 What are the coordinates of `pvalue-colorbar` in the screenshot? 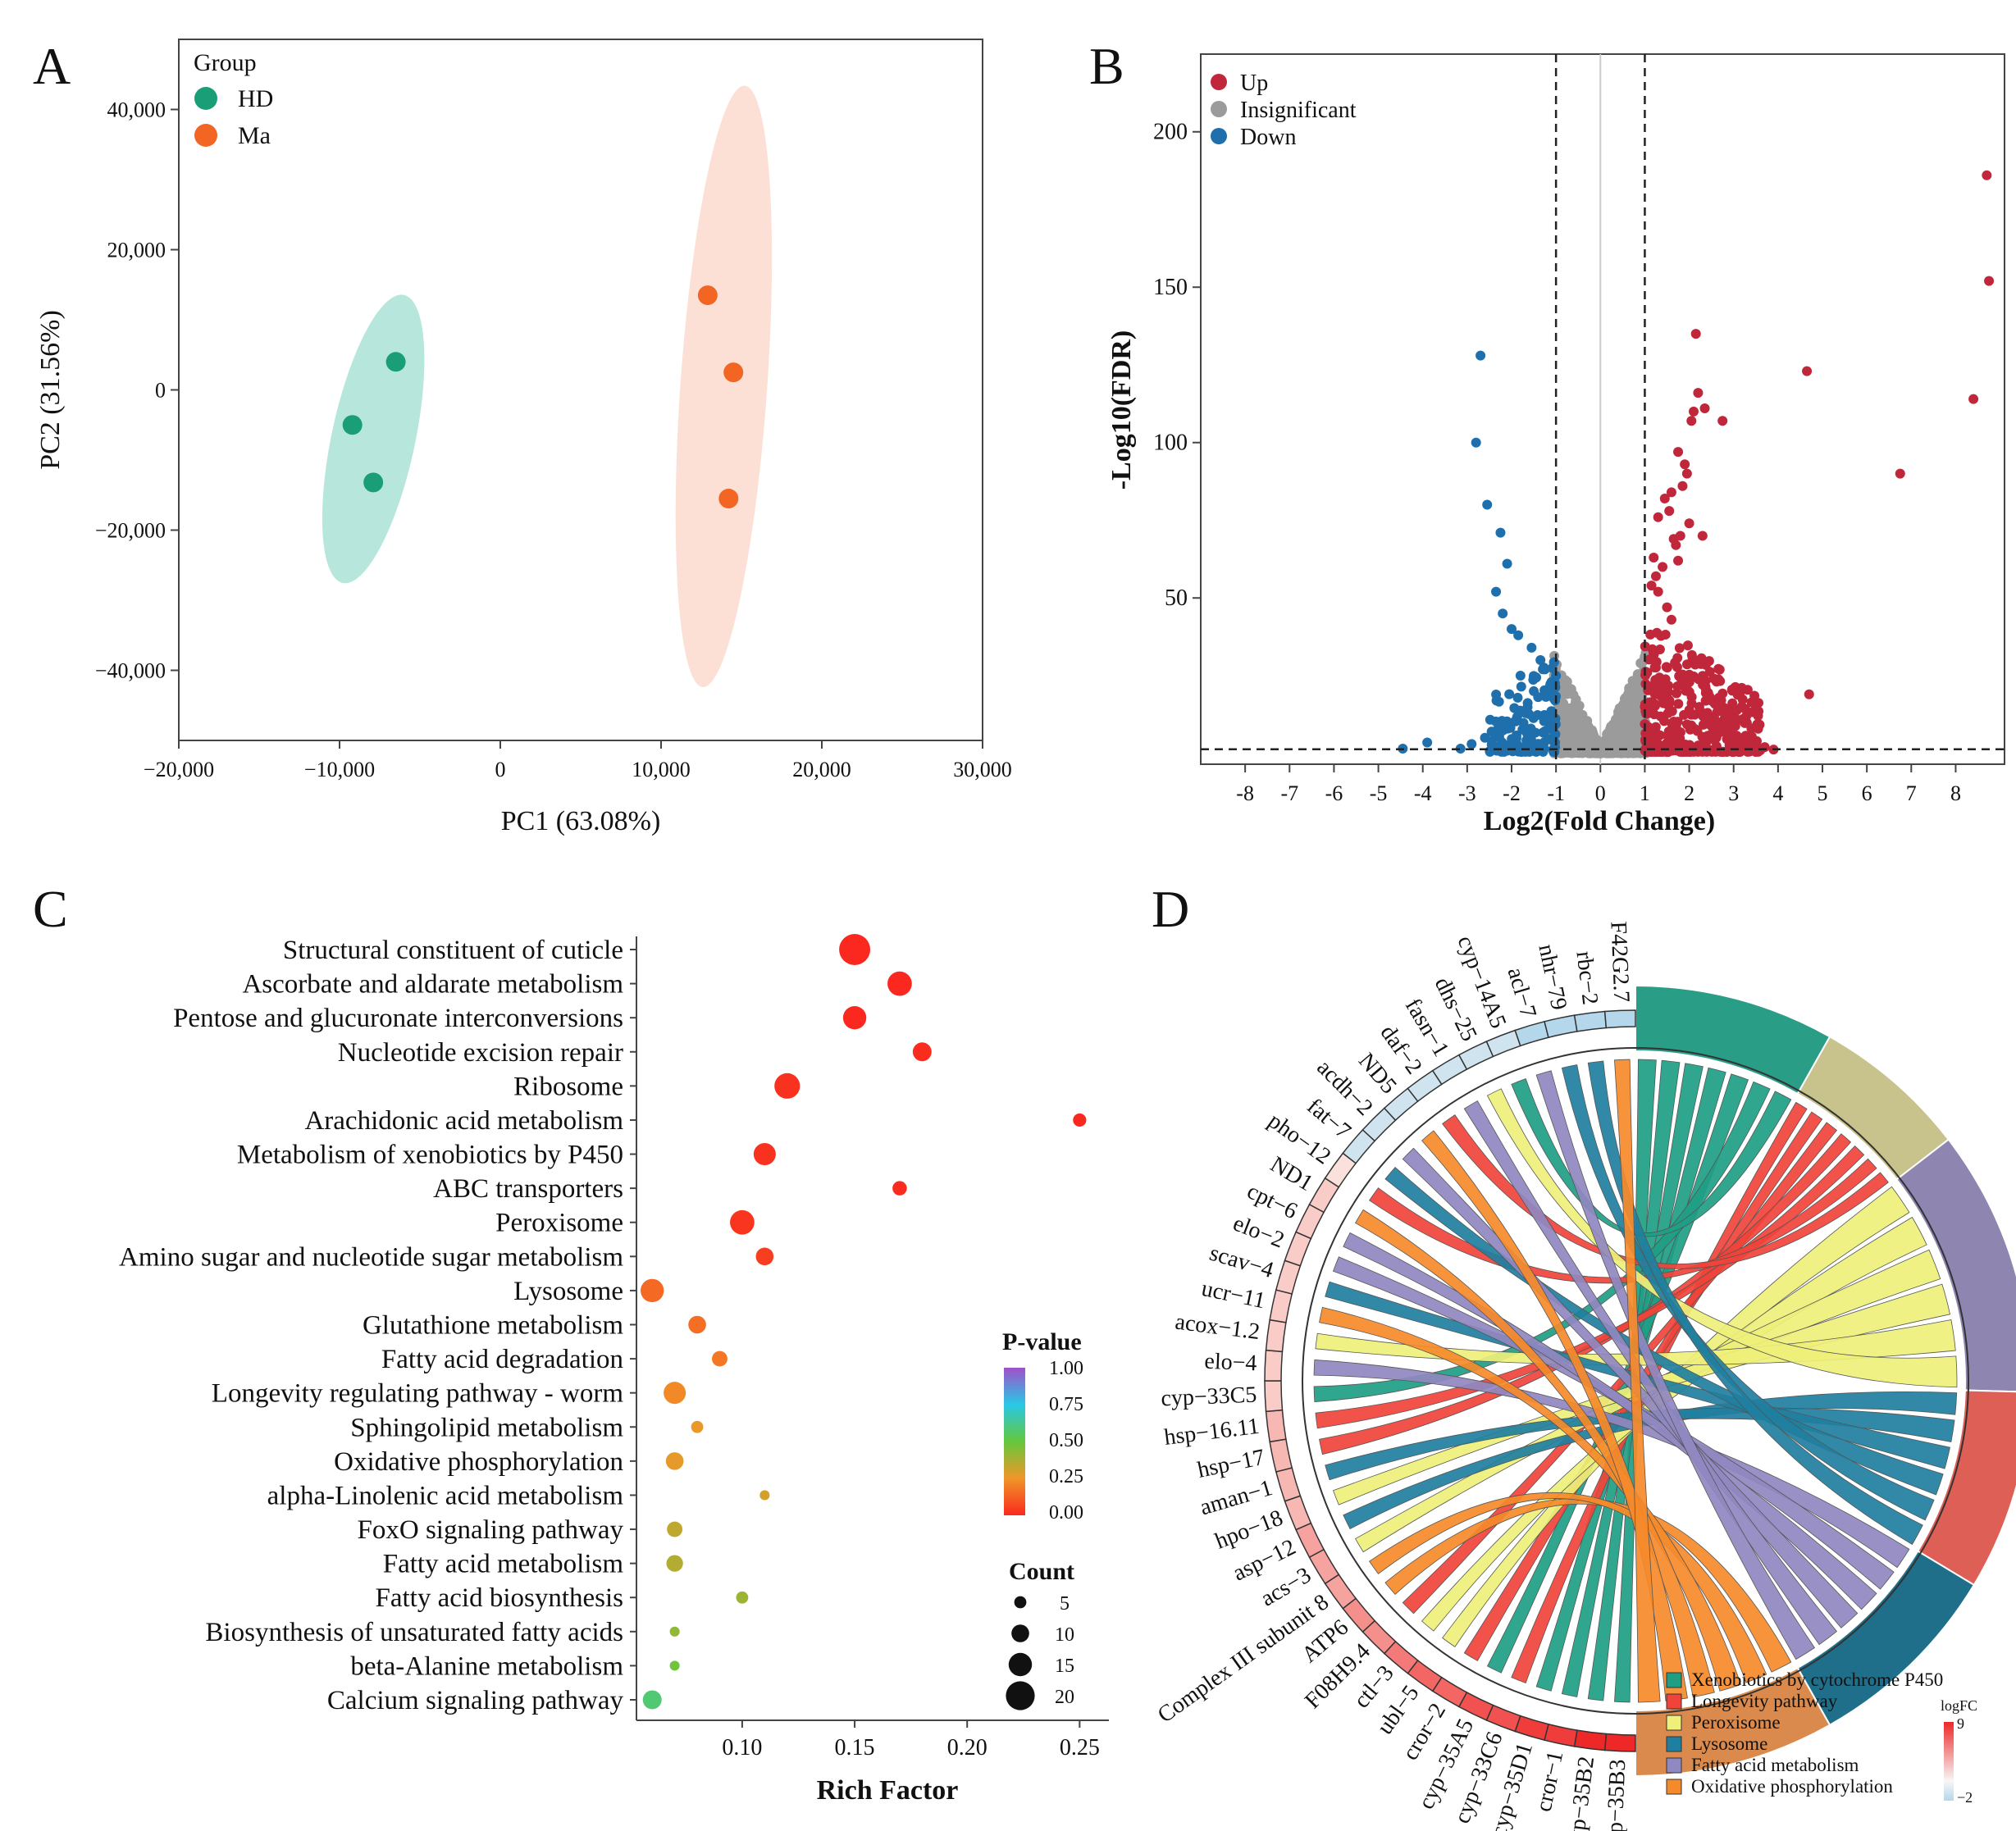 It's located at (1015, 1441).